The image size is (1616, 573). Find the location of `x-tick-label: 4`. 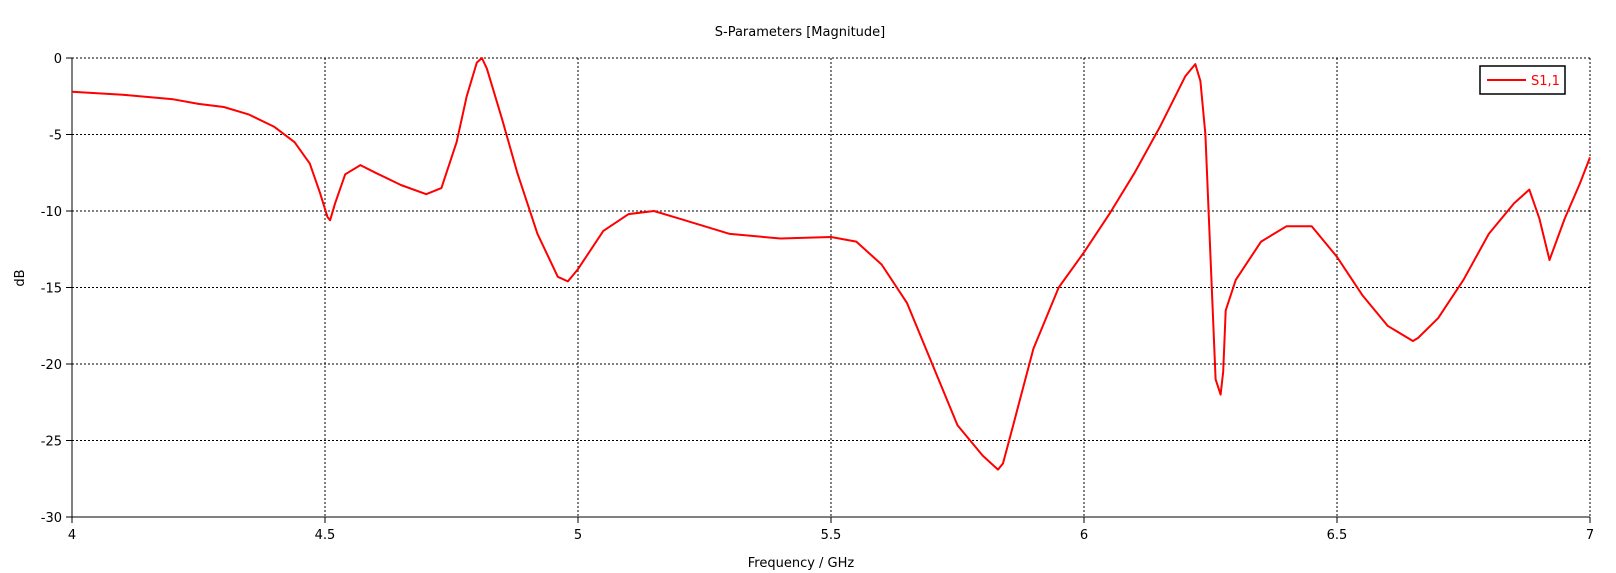

x-tick-label: 4 is located at coordinates (72, 535).